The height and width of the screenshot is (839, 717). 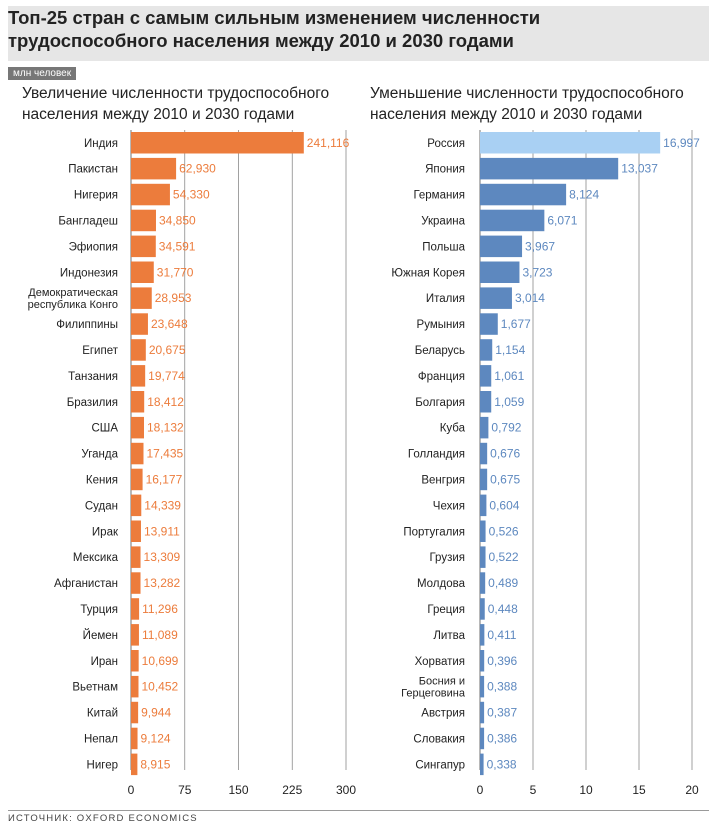 What do you see at coordinates (428, 273) in the screenshot?
I see `right-category-label: Южная Корея` at bounding box center [428, 273].